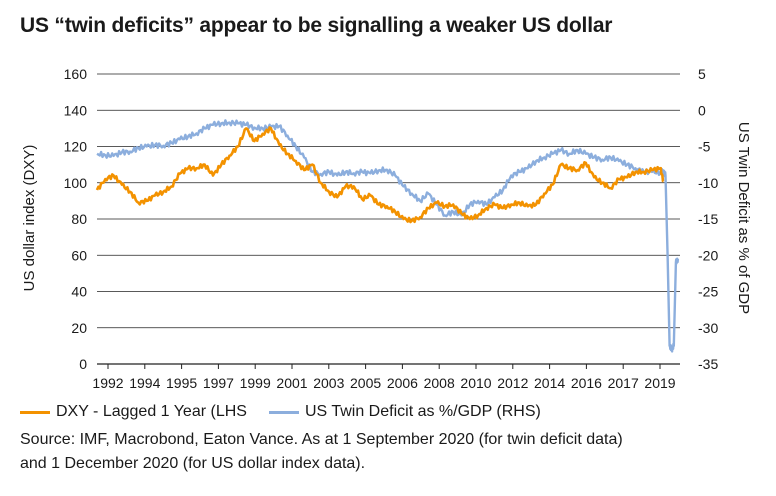 This screenshot has width=776, height=496. Describe the element at coordinates (79, 219) in the screenshot. I see `left-tick-label: 80` at that location.